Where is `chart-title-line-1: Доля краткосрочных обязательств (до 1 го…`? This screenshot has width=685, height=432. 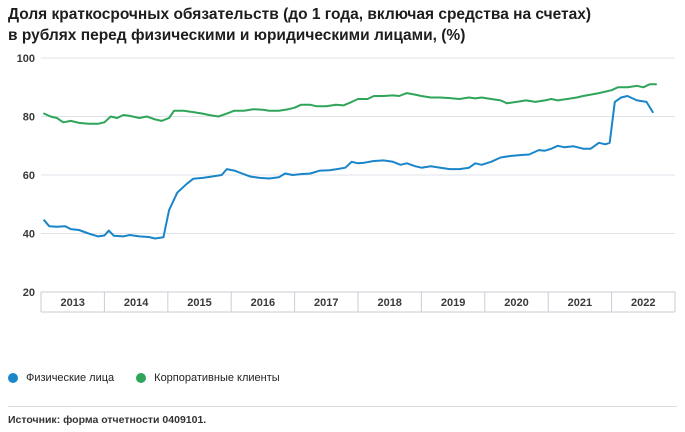 chart-title-line-1: Доля краткосрочных обязательств (до 1 го… is located at coordinates (300, 14).